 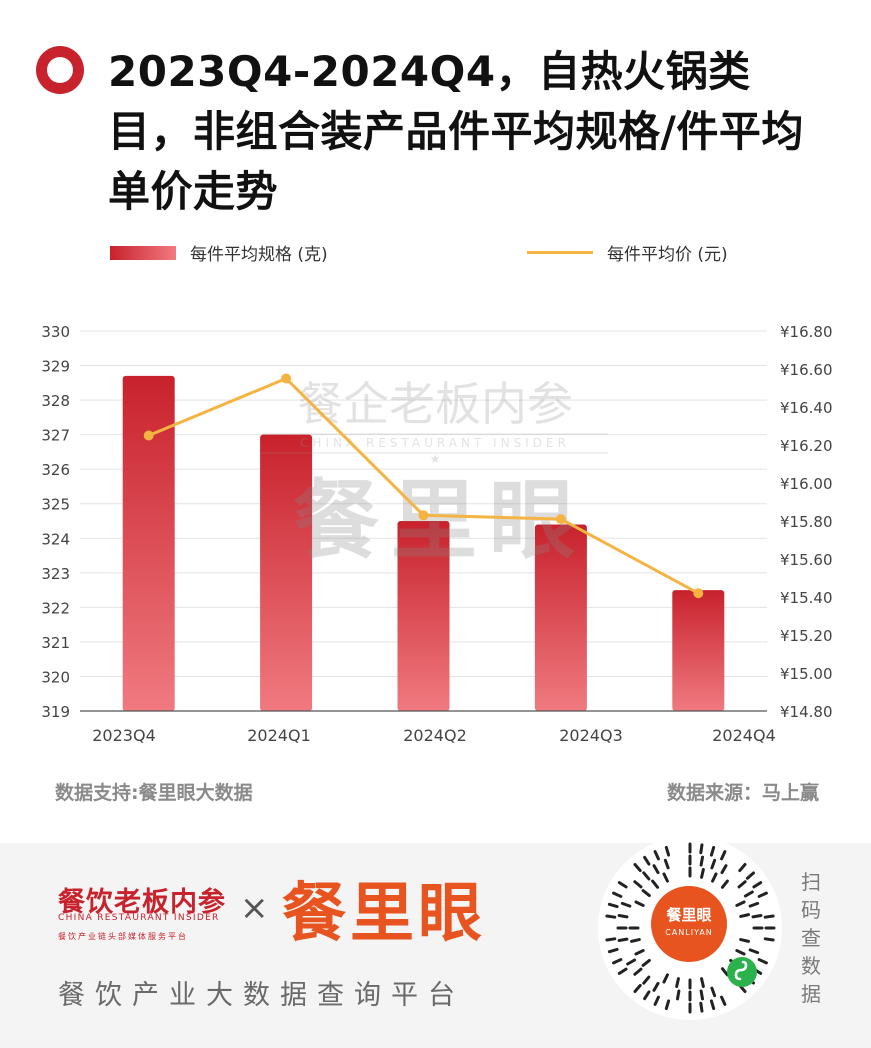 I want to click on y-left-tick-label: 325, so click(x=55, y=505).